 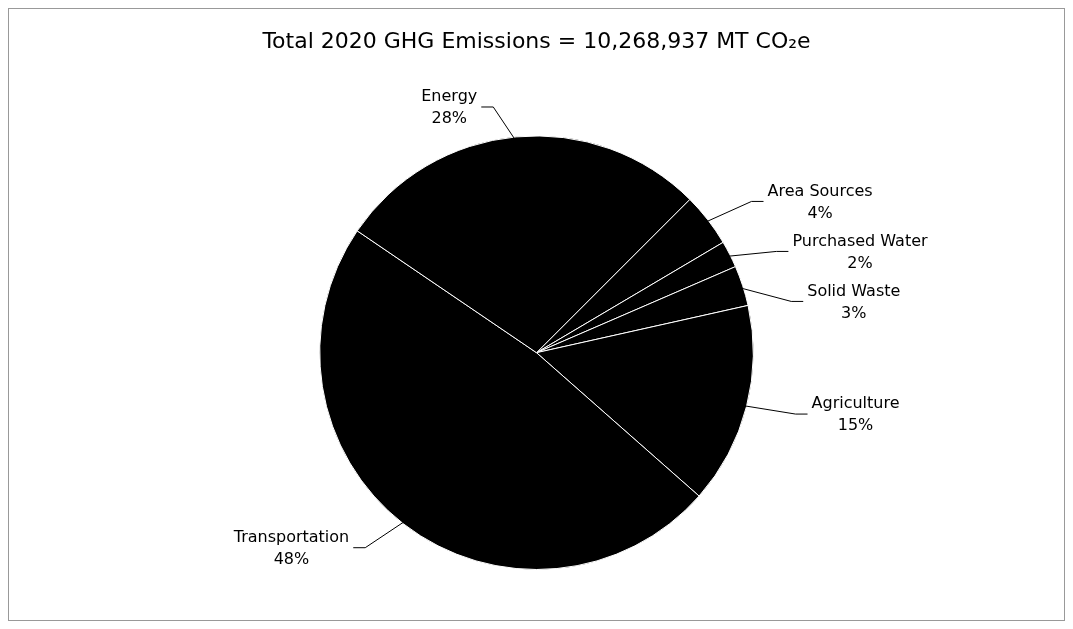 What do you see at coordinates (855, 425) in the screenshot?
I see `data-label: 15%` at bounding box center [855, 425].